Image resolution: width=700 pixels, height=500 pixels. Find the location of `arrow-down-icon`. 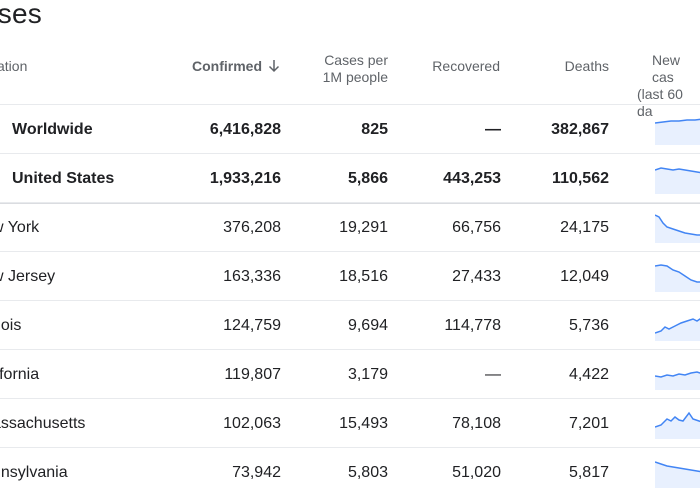

arrow-down-icon is located at coordinates (274, 68).